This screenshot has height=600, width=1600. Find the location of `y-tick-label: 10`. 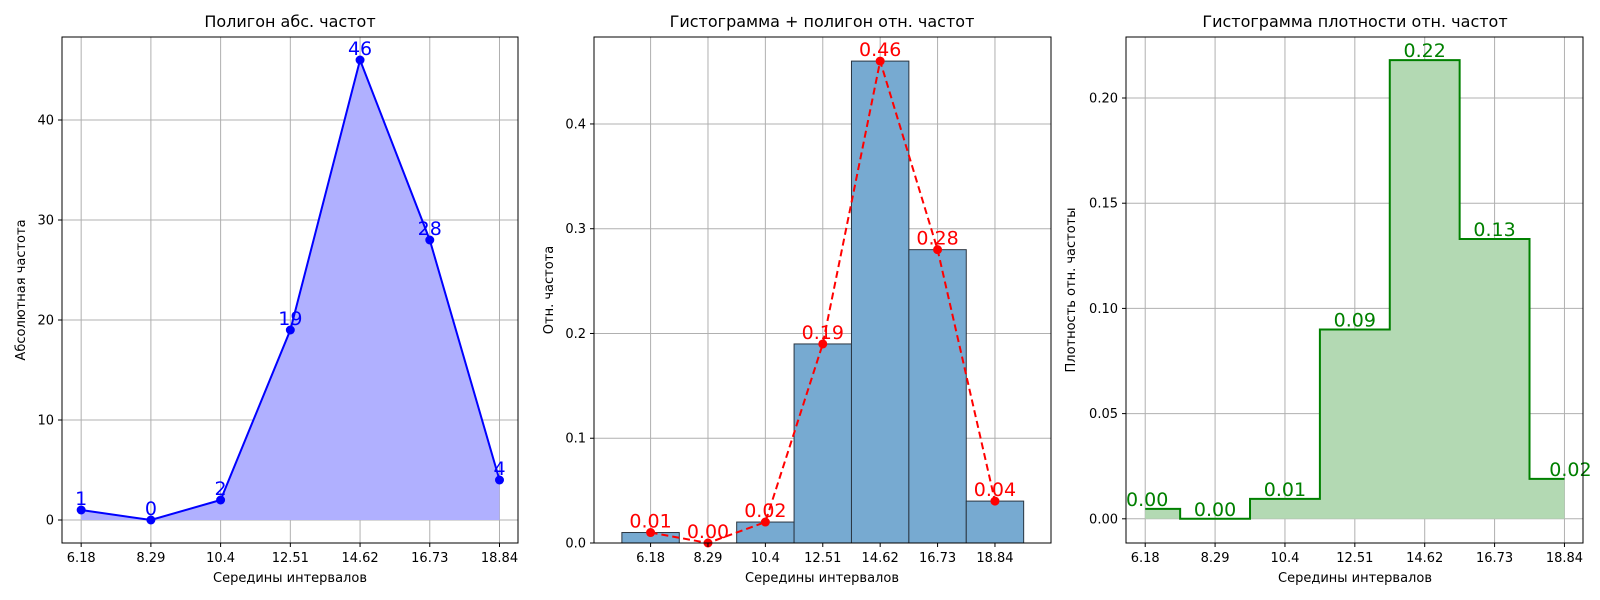

y-tick-label: 10 is located at coordinates (45, 421).